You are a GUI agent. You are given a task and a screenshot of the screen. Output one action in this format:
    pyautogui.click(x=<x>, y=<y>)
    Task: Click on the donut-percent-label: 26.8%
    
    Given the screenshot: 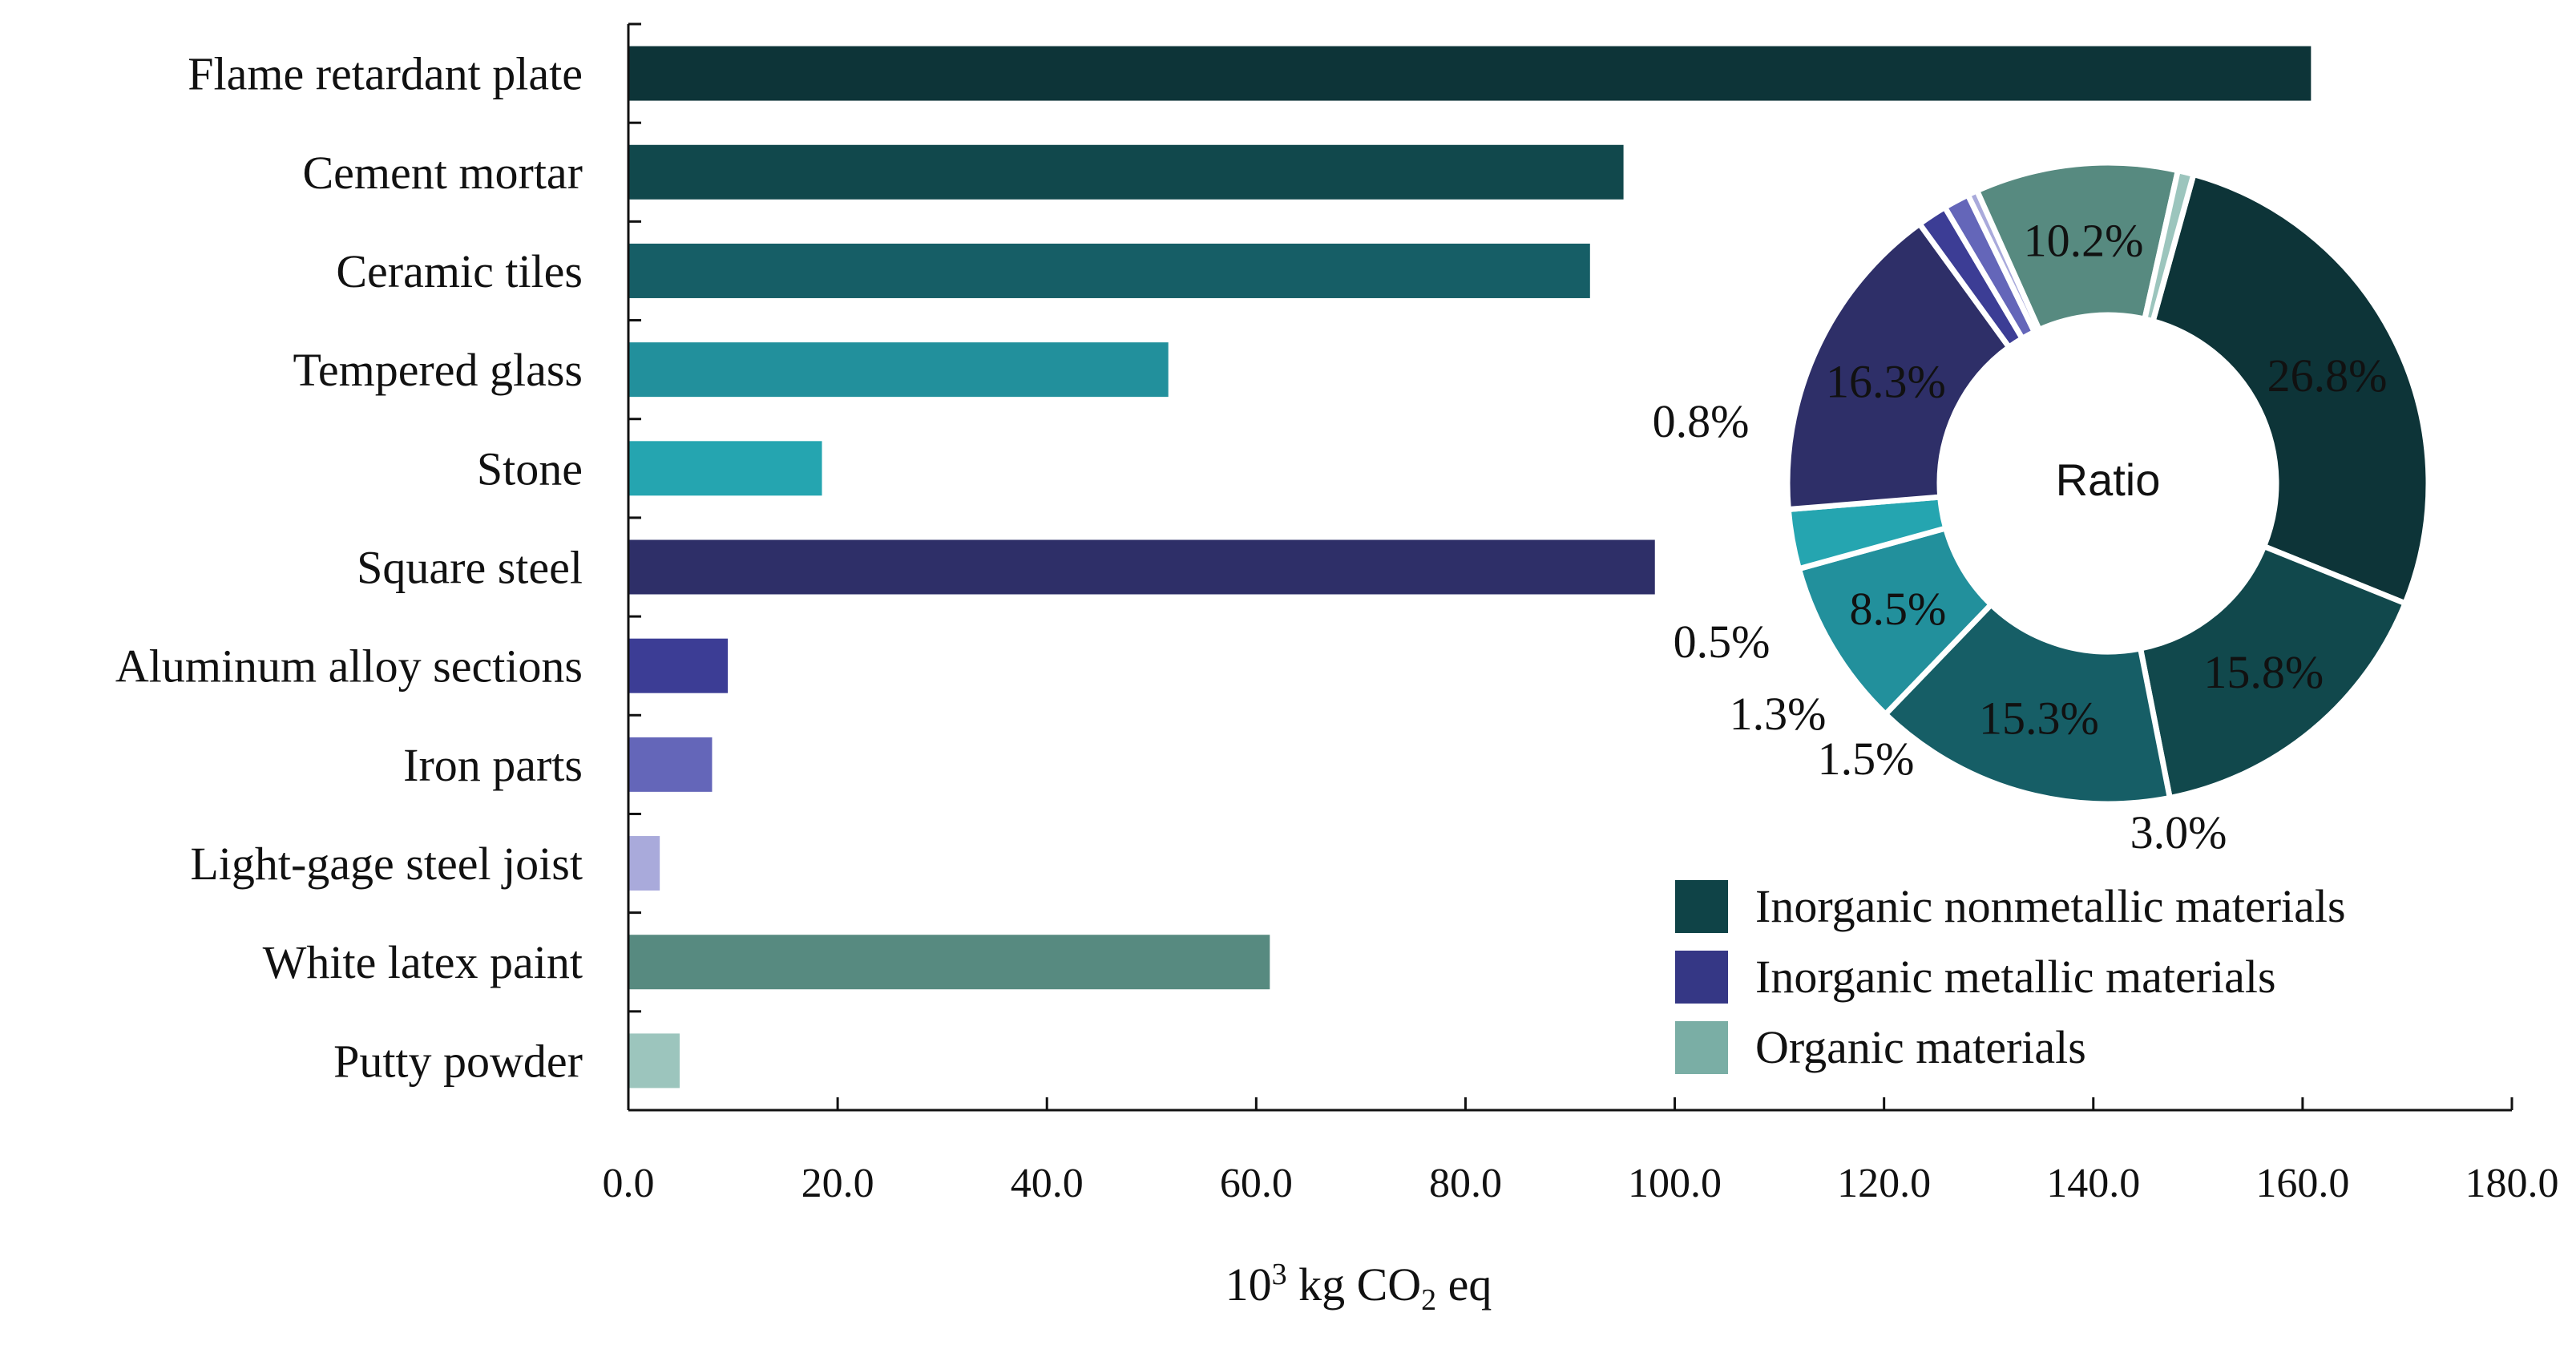 What is the action you would take?
    pyautogui.click(x=2327, y=375)
    